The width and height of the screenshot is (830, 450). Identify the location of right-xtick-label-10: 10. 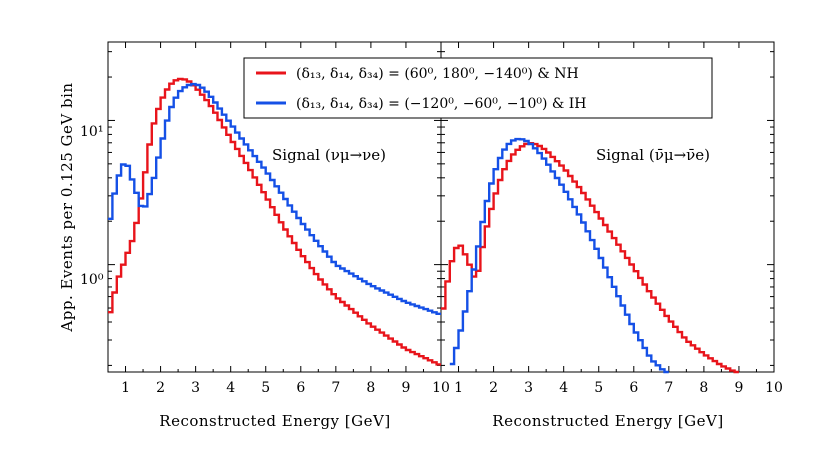
(774, 388).